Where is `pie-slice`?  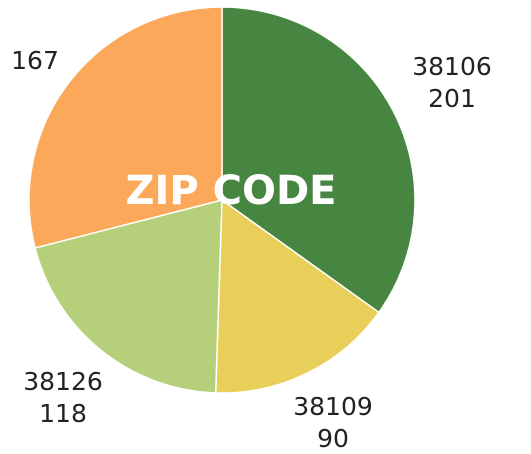 pie-slice is located at coordinates (297, 296).